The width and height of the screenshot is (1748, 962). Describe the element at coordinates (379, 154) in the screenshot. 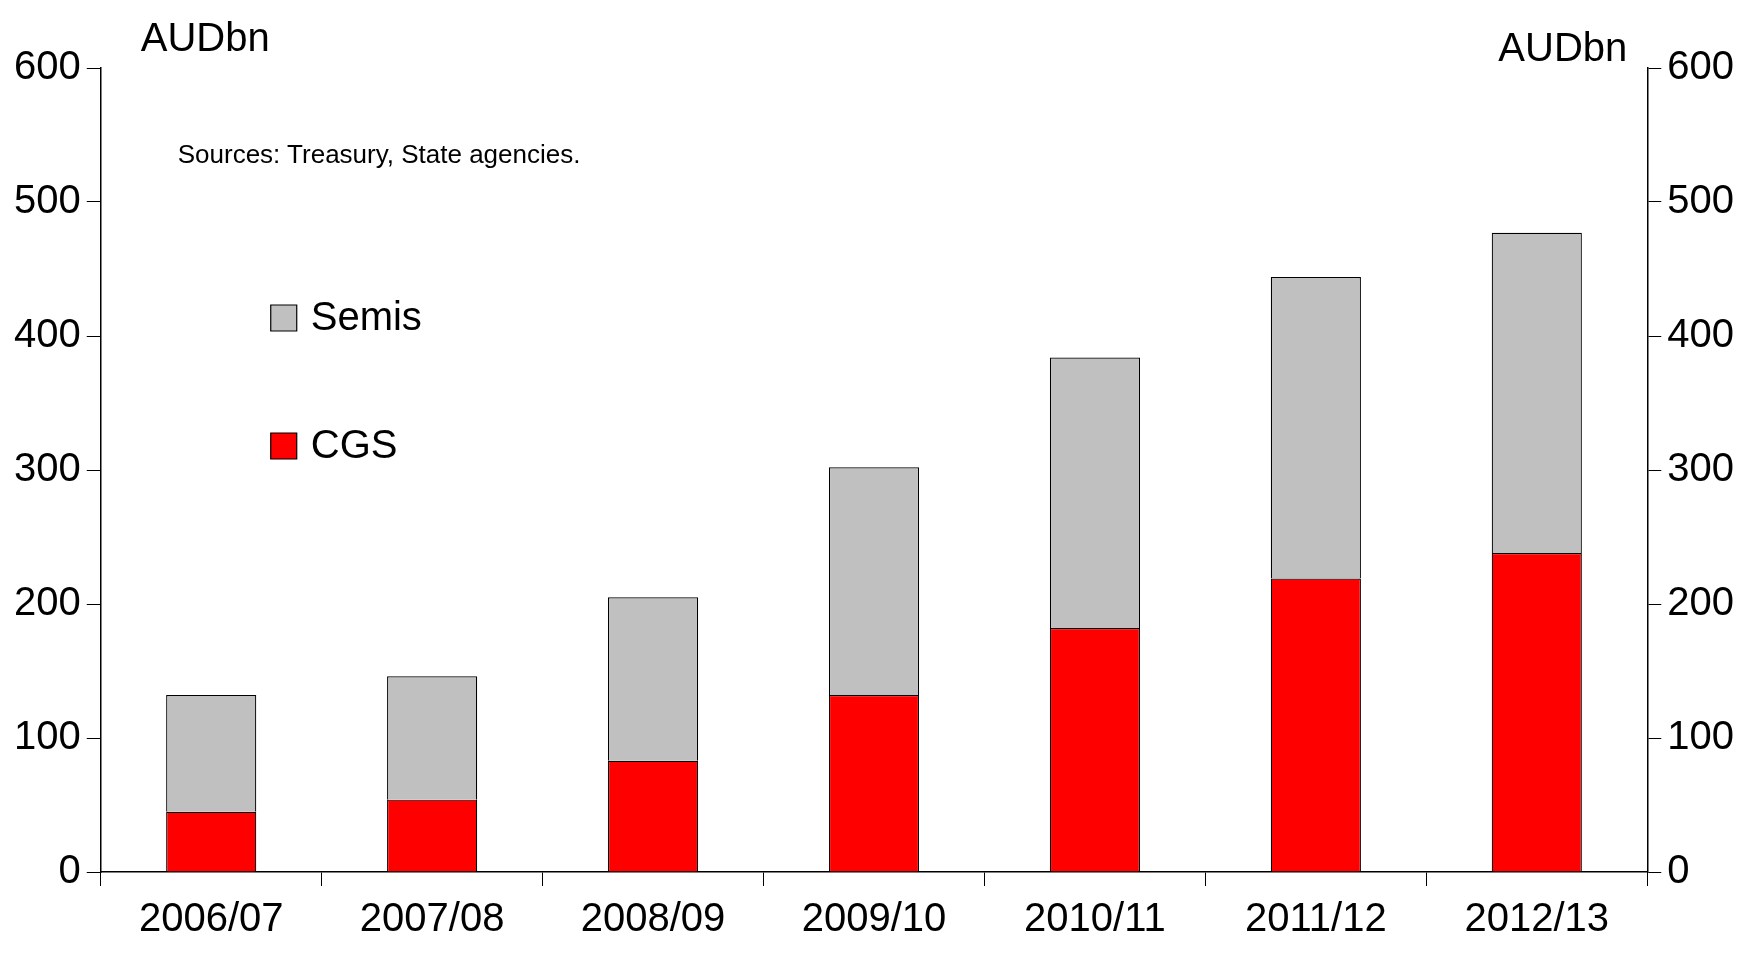

I see `annotation: Sources: Treasury, State agencies.` at that location.